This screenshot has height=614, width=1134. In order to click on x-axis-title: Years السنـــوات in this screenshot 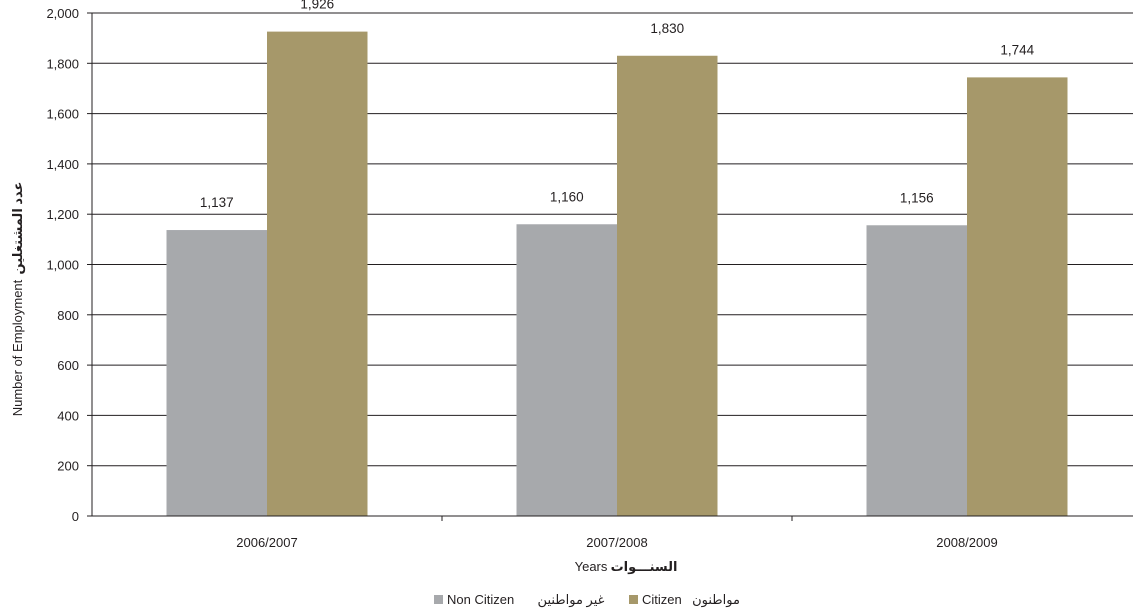, I will do `click(626, 566)`.